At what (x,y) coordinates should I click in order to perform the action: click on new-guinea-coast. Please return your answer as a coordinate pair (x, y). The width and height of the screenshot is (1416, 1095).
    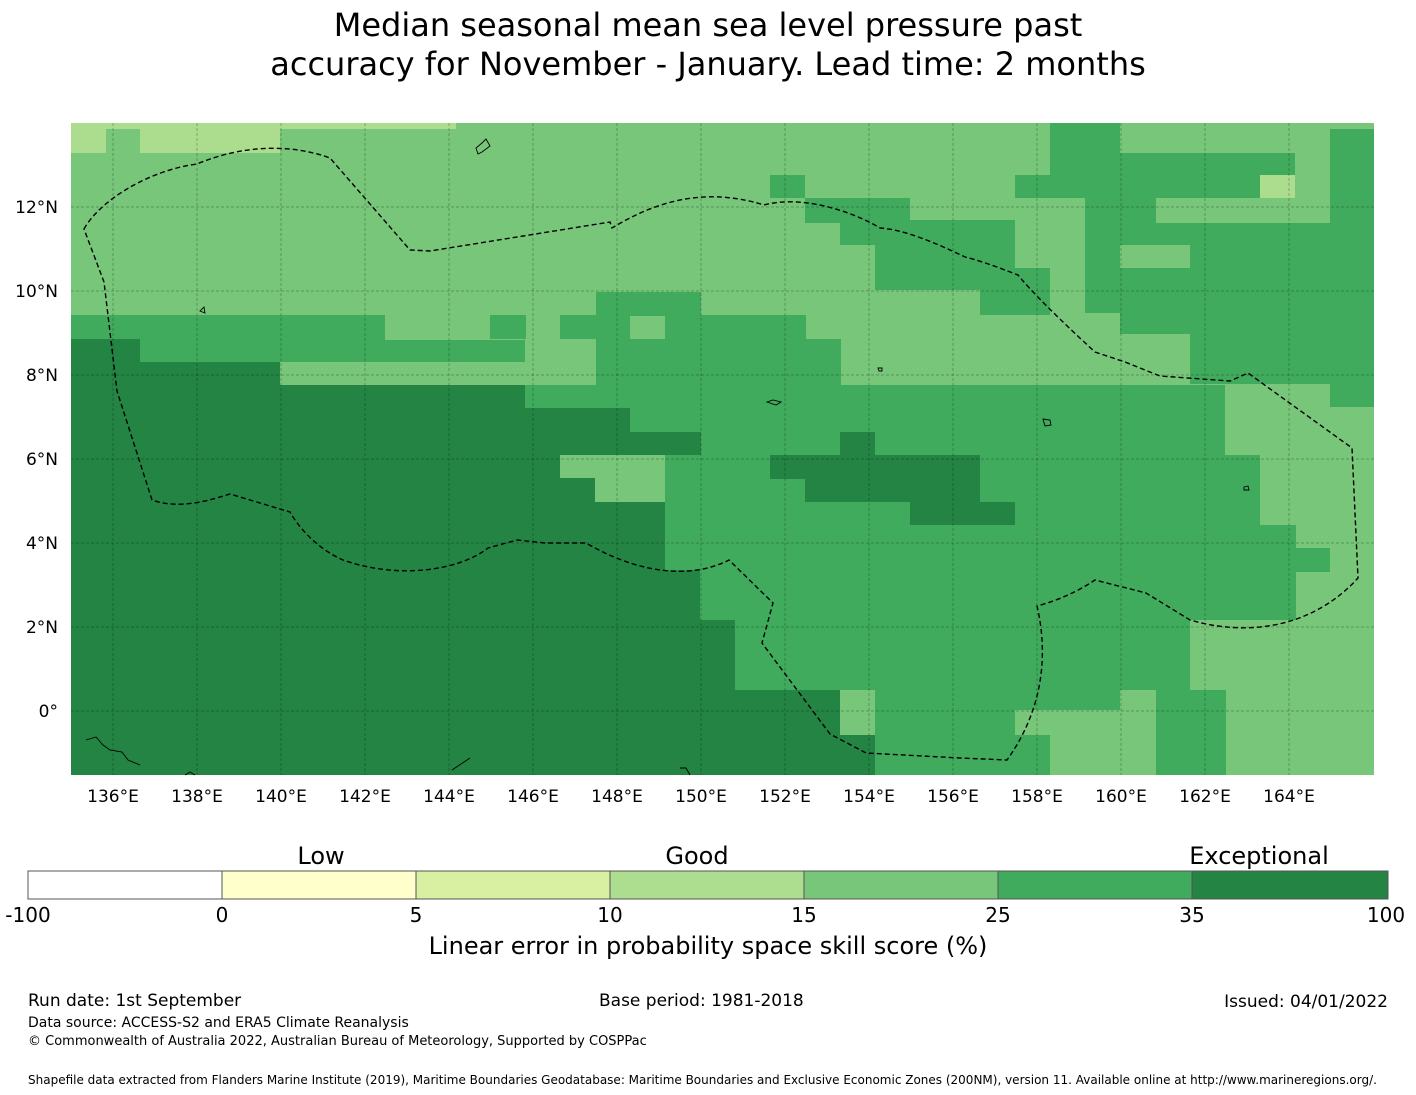
    Looking at the image, I should click on (113, 751).